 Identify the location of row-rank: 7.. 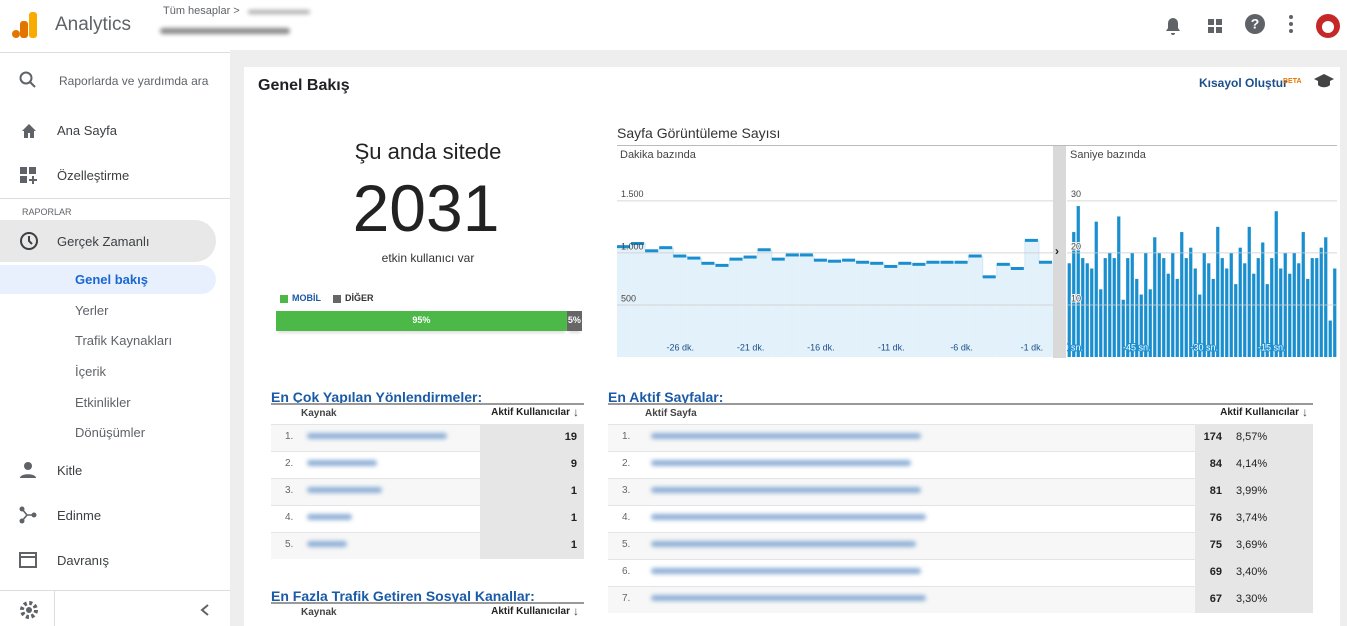
(626, 598).